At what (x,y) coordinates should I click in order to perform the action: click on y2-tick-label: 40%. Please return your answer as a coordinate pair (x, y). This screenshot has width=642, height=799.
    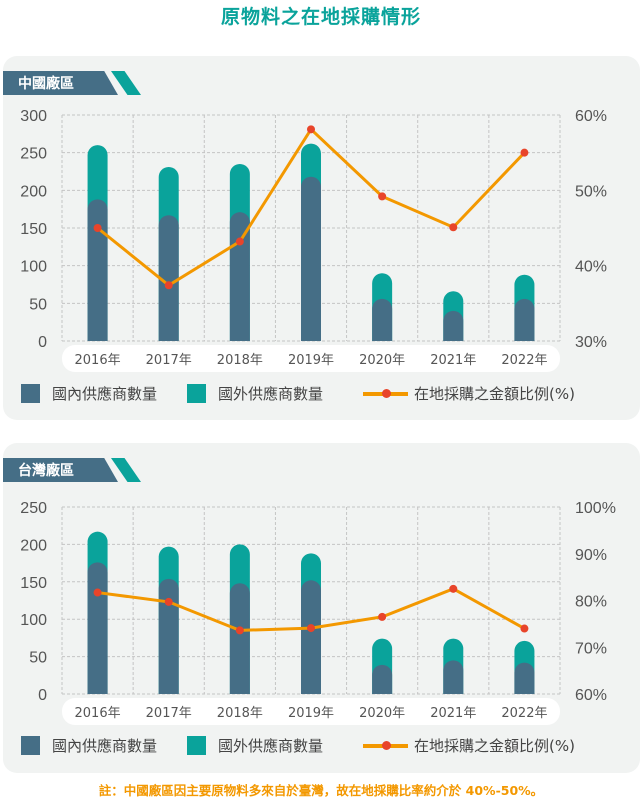
    Looking at the image, I should click on (591, 267).